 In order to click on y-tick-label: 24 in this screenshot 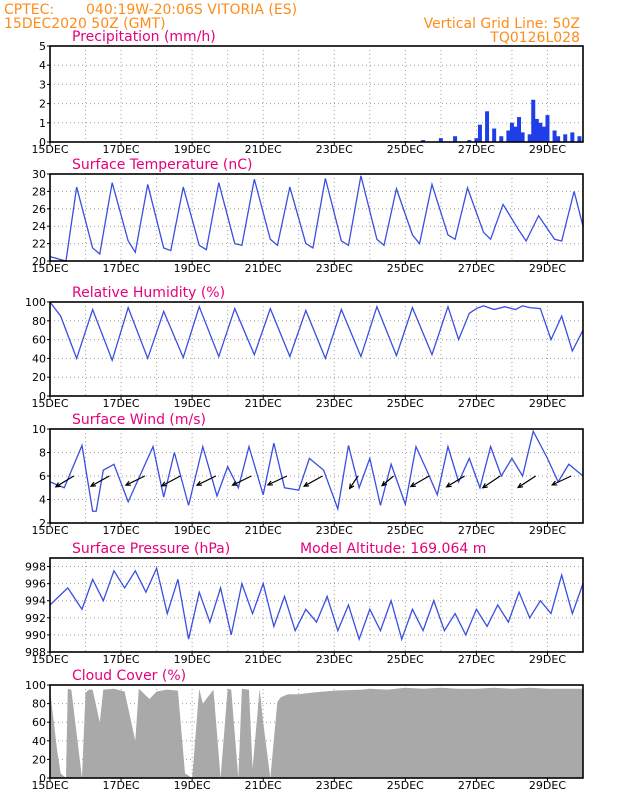, I will do `click(39, 226)`.